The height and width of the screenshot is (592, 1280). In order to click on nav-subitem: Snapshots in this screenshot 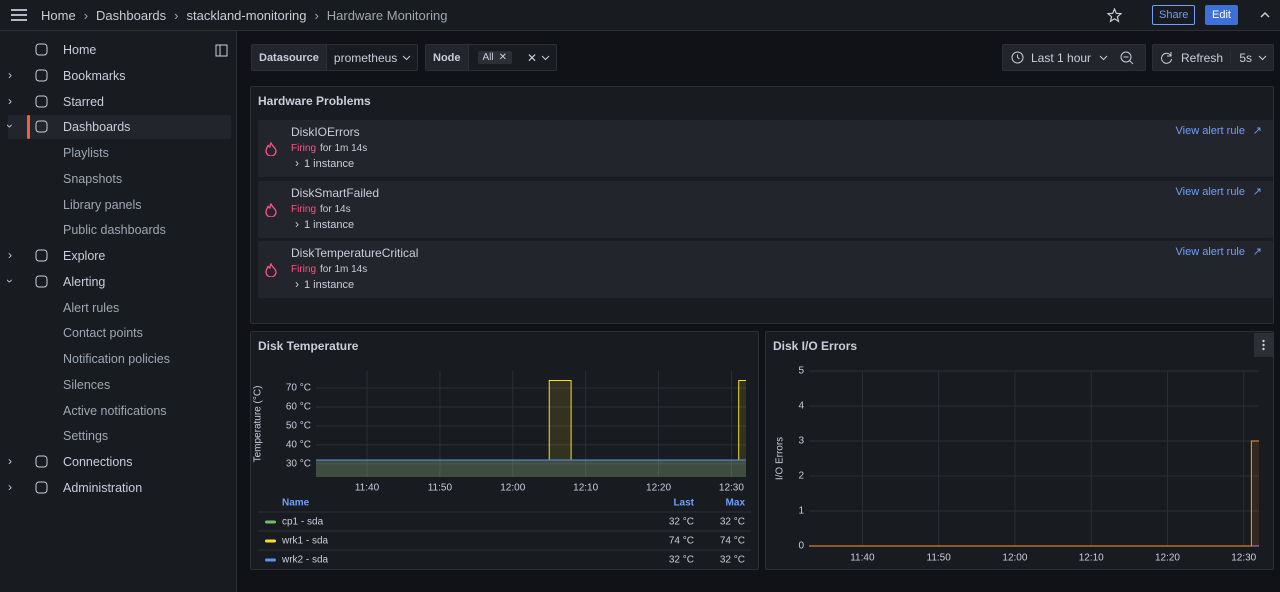, I will do `click(119, 179)`.